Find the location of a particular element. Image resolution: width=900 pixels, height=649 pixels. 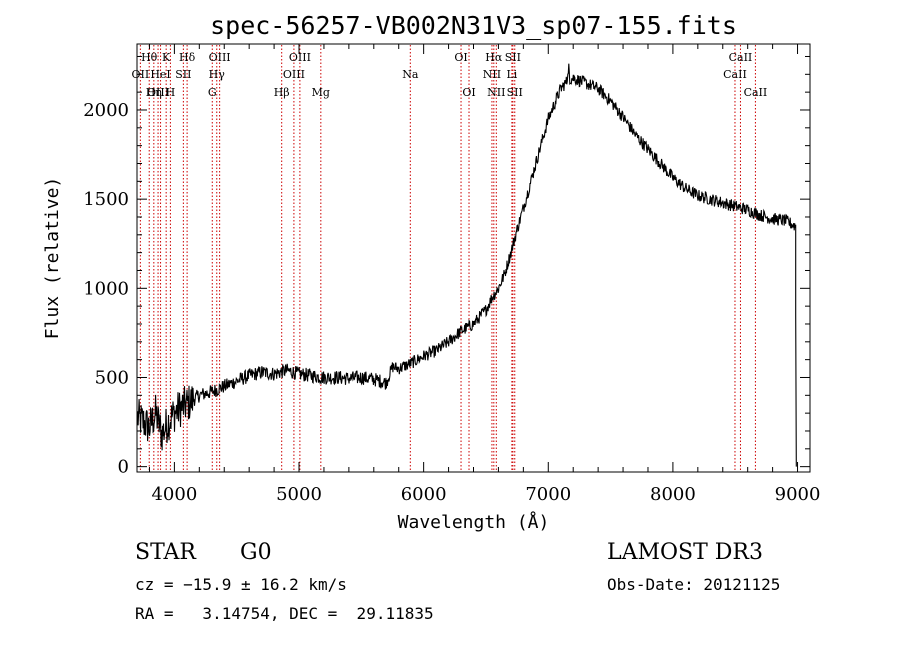

line-marker-label: HeI is located at coordinates (160, 74).